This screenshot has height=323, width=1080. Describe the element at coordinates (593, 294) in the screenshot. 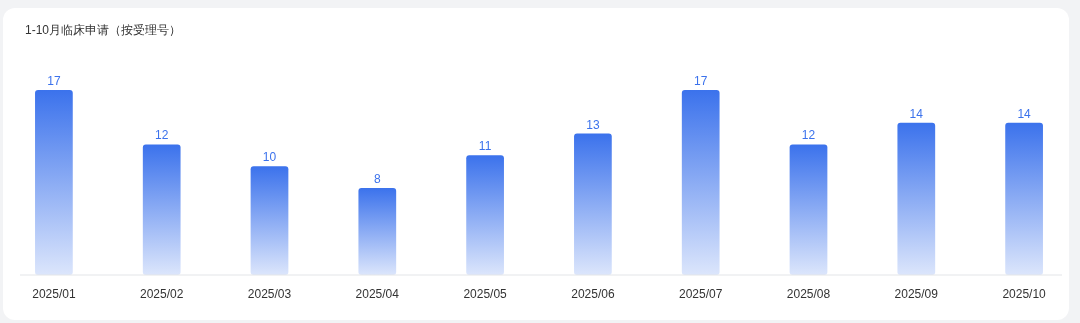

I see `x-tick-label: 2025/06` at that location.